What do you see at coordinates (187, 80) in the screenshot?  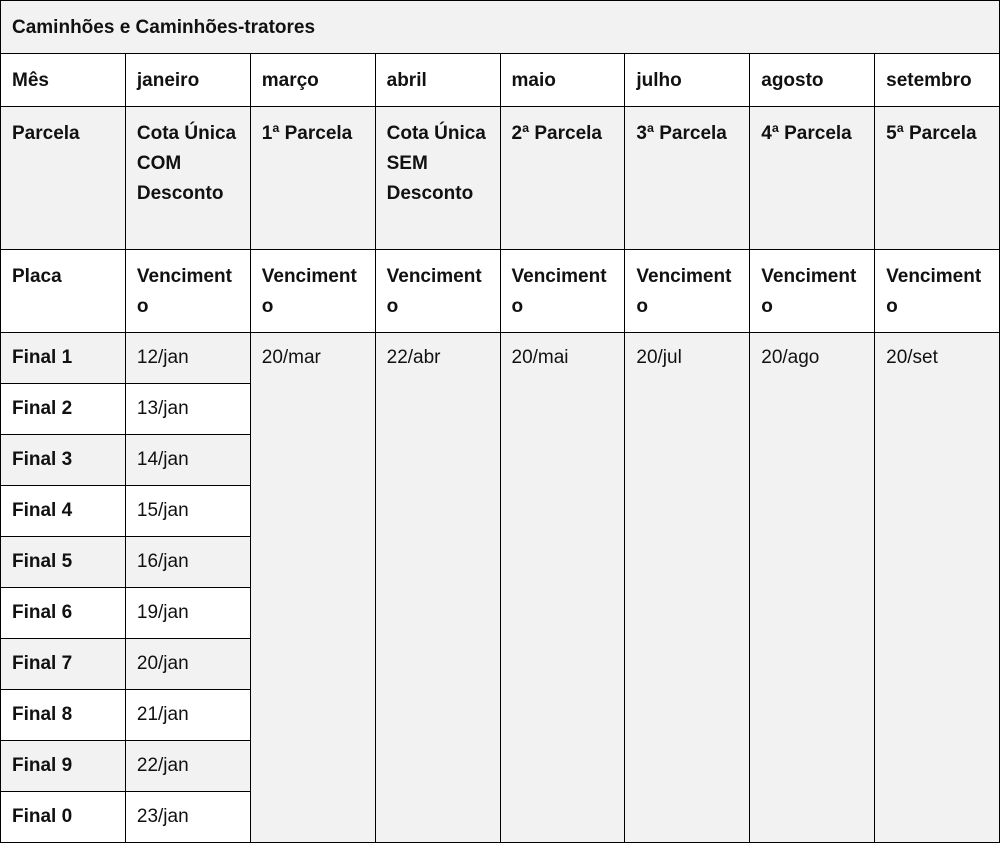 I see `month-header: janeiro` at bounding box center [187, 80].